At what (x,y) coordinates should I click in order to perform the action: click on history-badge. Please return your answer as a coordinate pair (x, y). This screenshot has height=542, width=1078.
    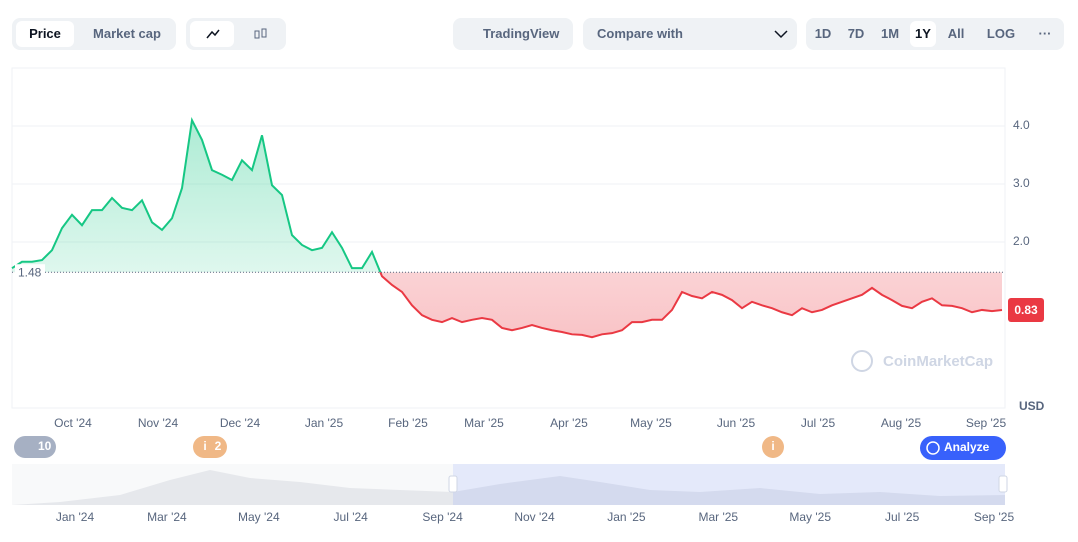
    Looking at the image, I should click on (35, 447).